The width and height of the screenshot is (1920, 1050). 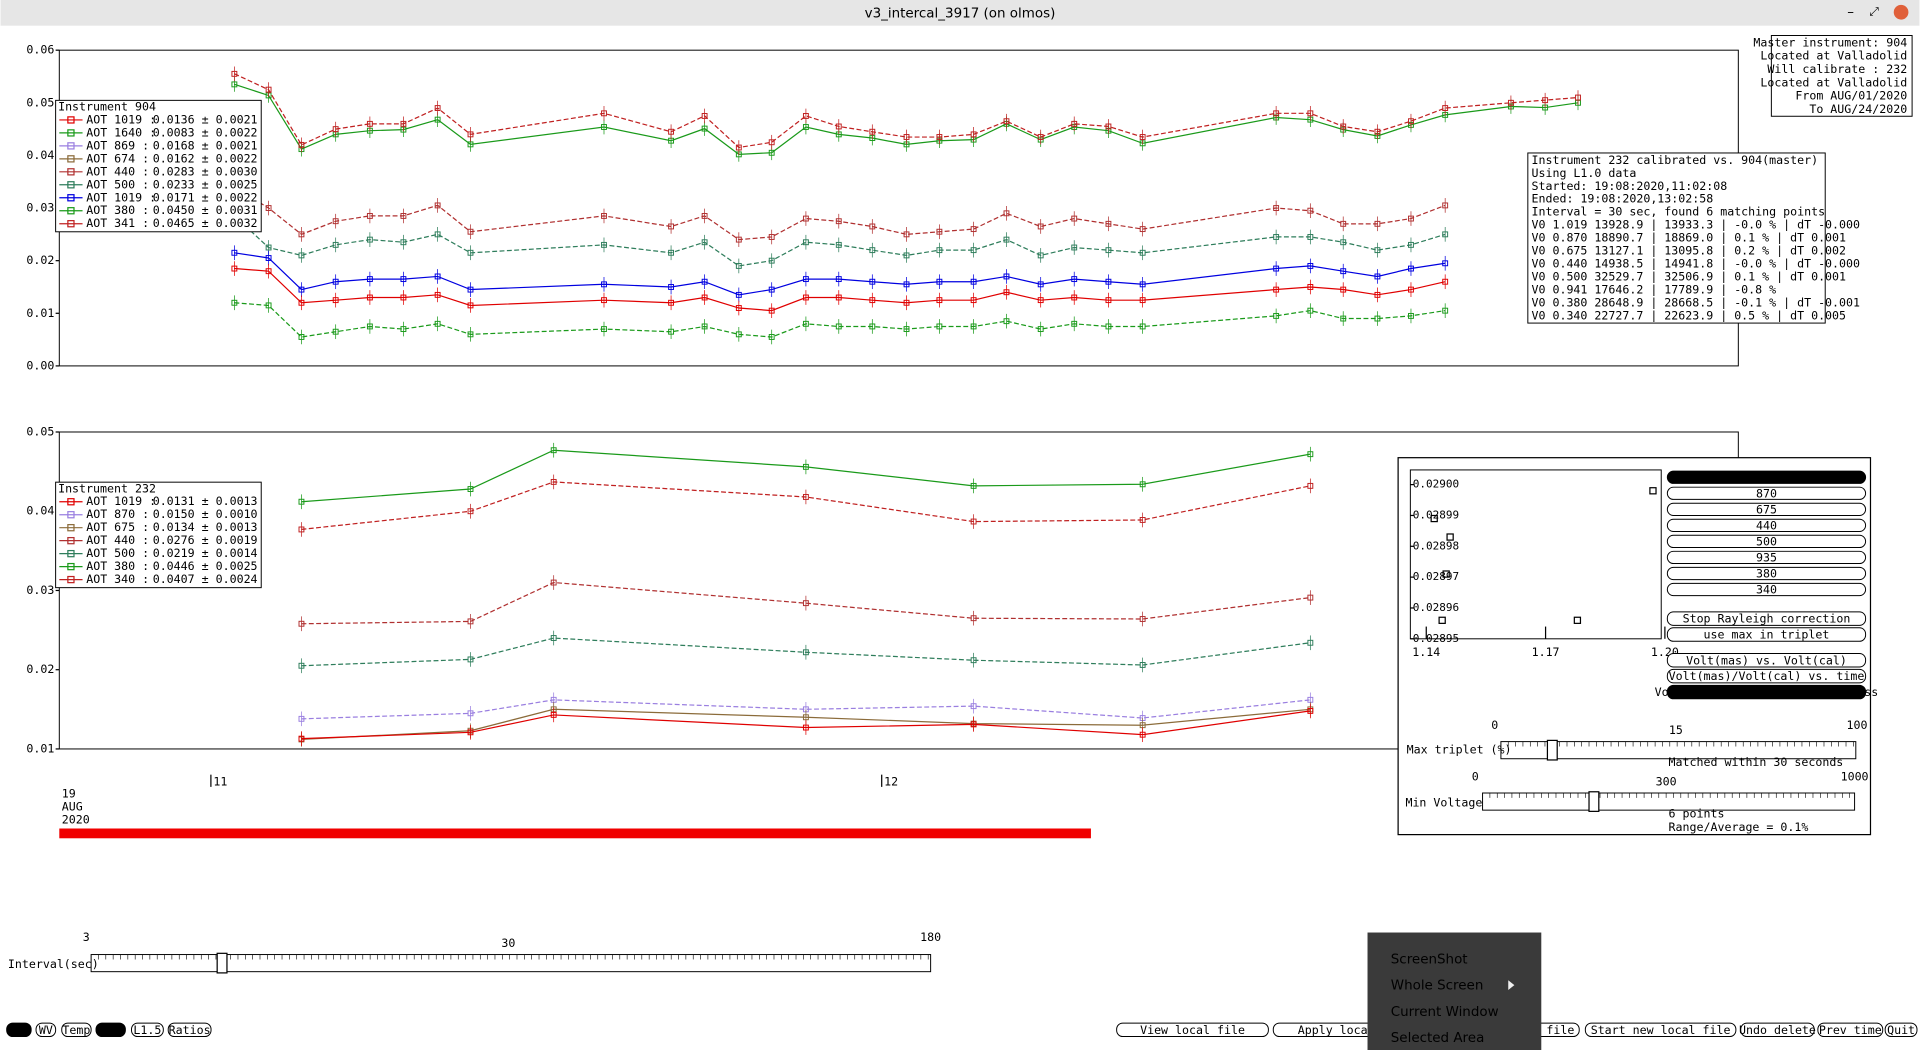 I want to click on tab-label: L1.0, so click(x=111, y=1030).